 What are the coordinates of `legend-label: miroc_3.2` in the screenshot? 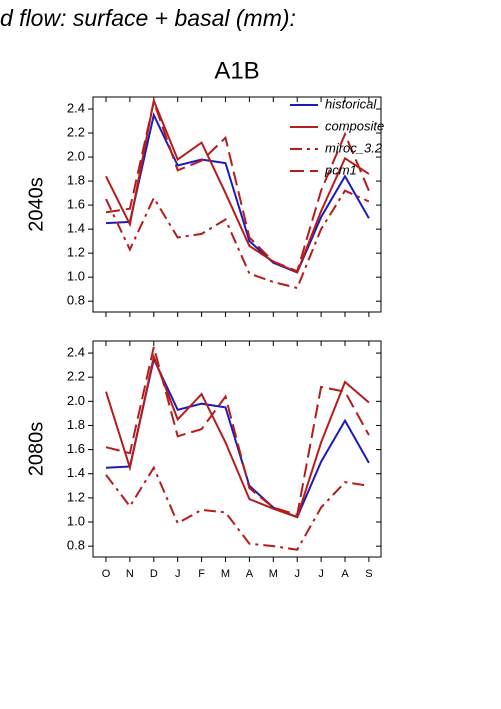 It's located at (354, 147).